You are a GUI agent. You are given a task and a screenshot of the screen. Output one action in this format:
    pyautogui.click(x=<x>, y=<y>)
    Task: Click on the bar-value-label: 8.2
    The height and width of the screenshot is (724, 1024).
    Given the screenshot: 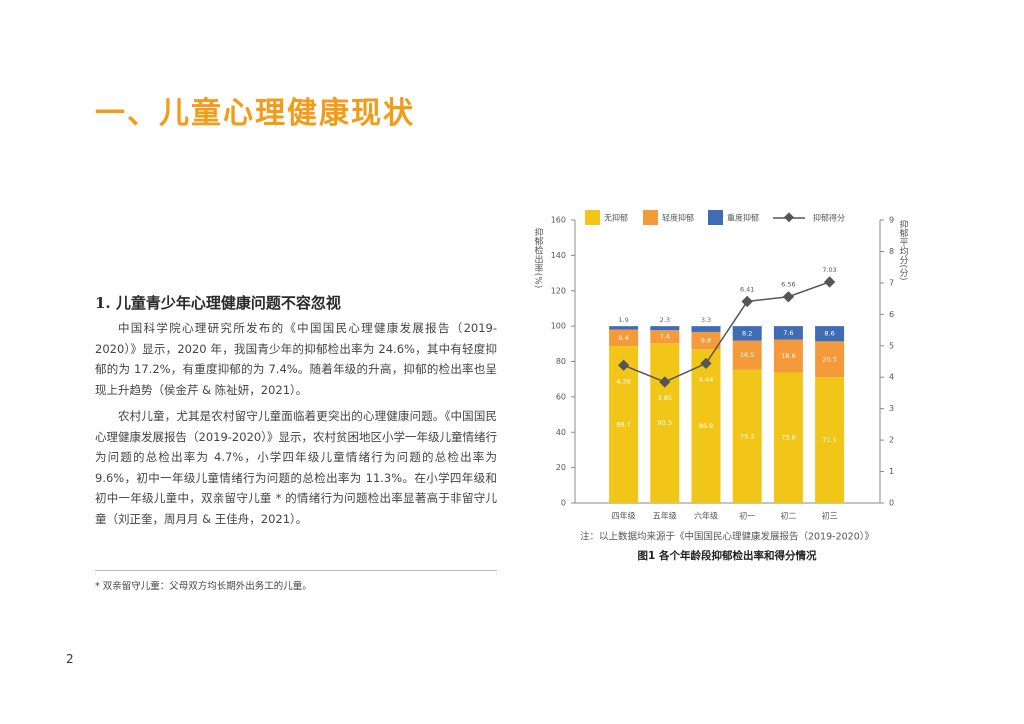 What is the action you would take?
    pyautogui.click(x=747, y=333)
    